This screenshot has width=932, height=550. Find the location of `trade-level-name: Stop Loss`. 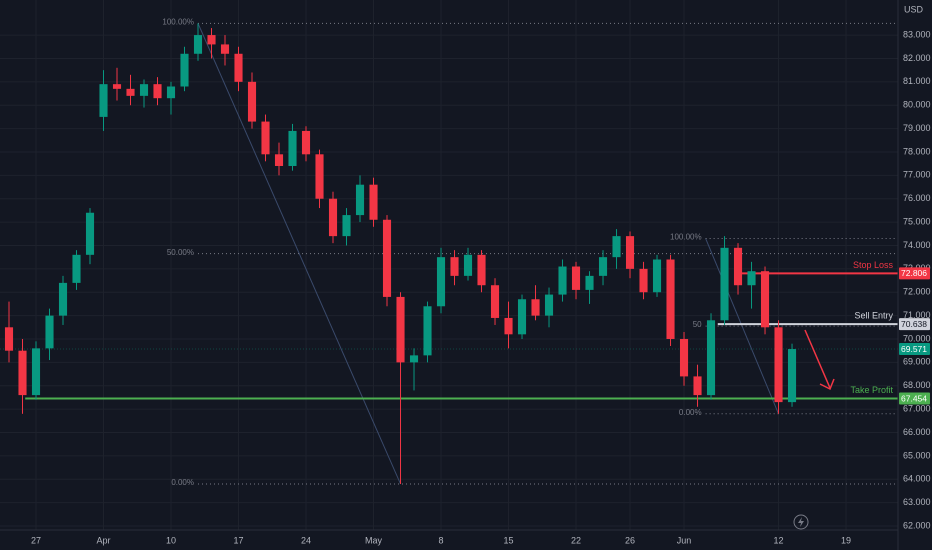

trade-level-name: Stop Loss is located at coordinates (873, 265).